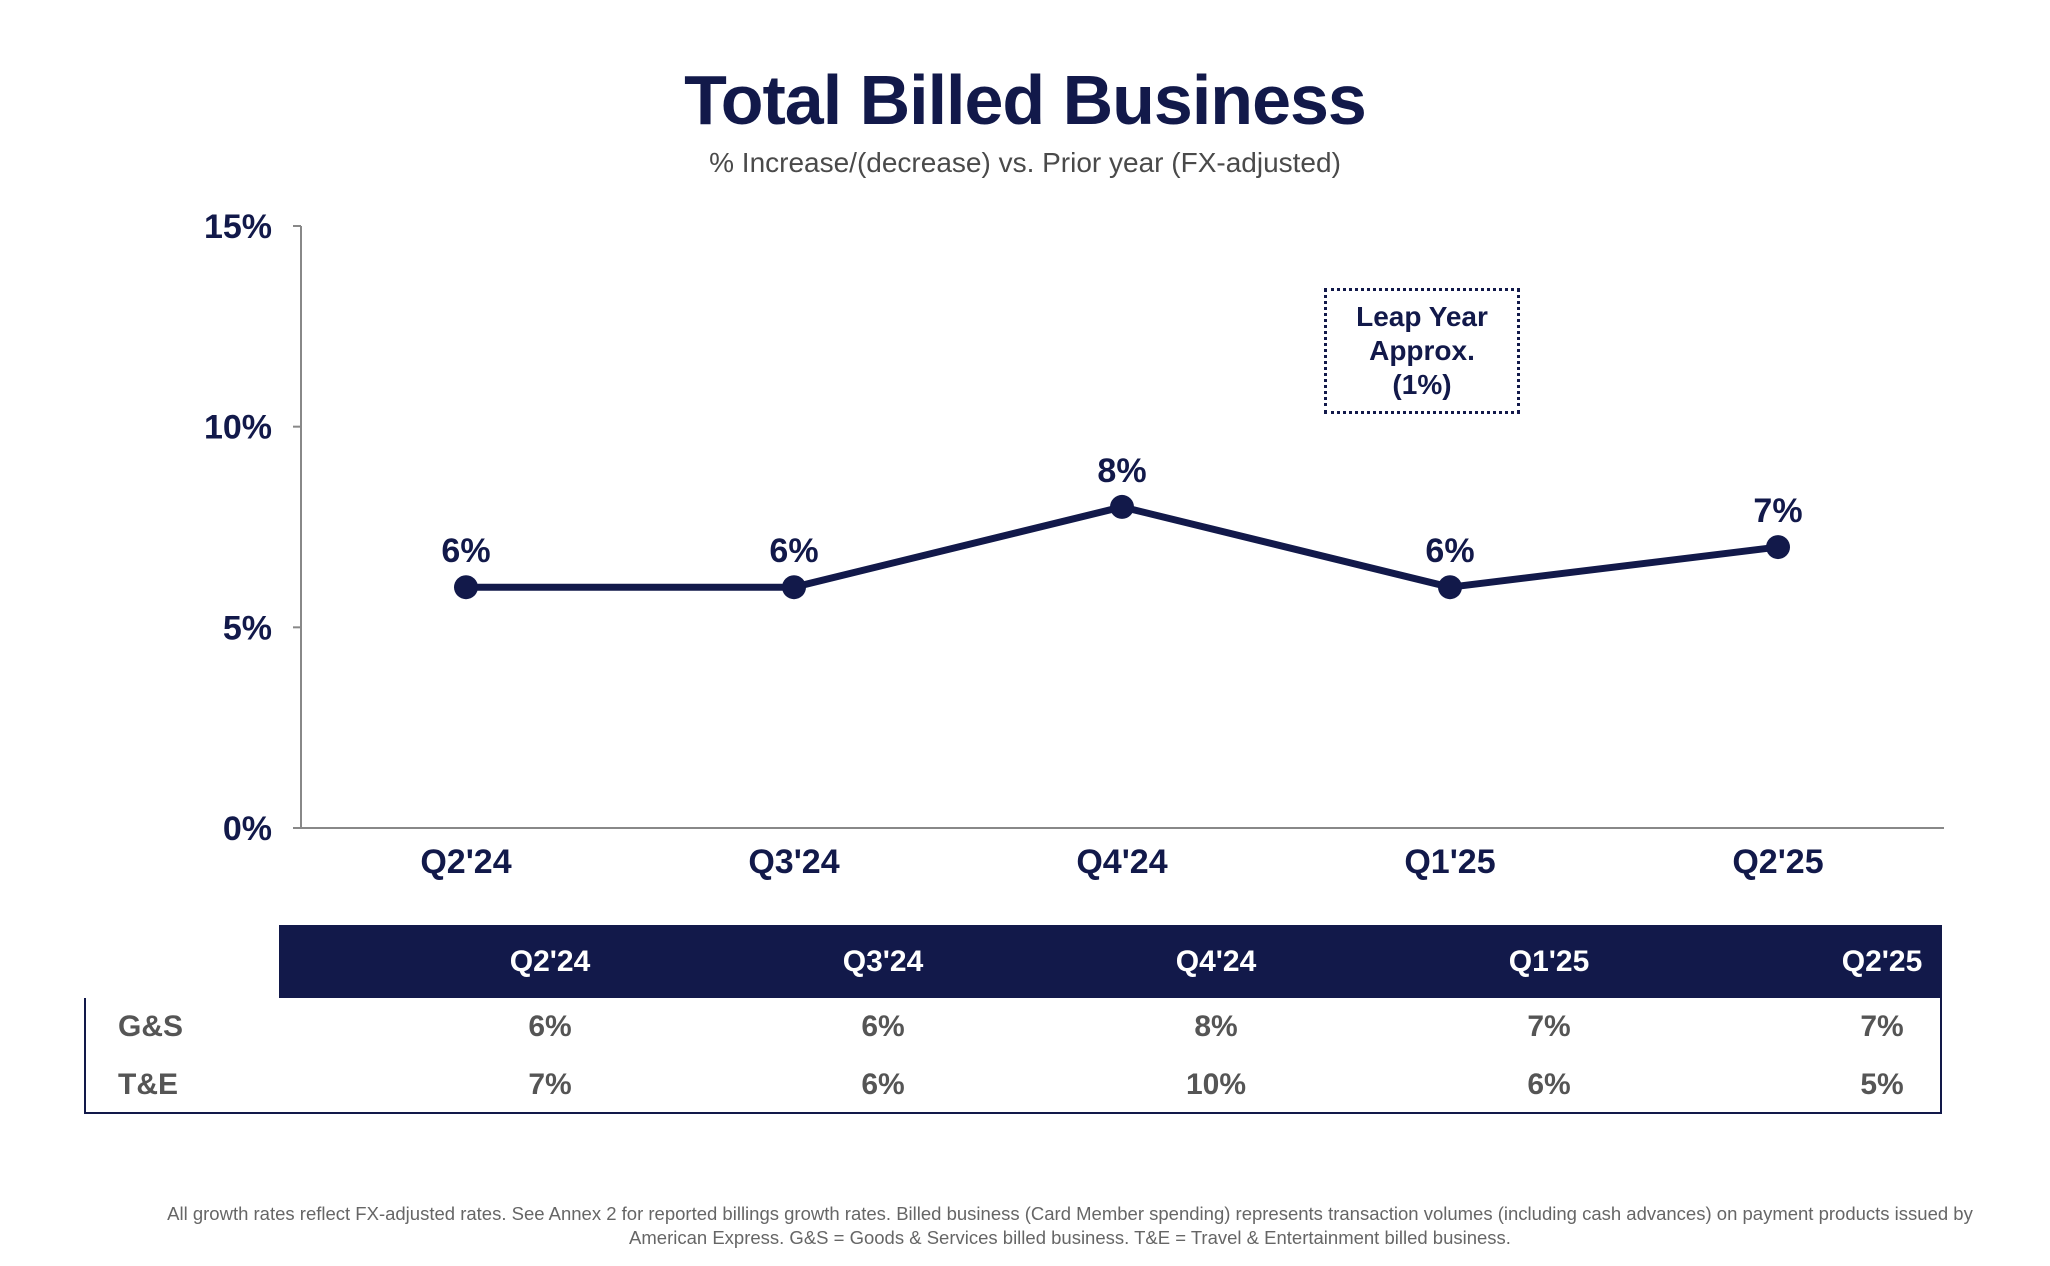 The height and width of the screenshot is (1266, 2050). I want to click on y-tick-label: 10%, so click(238, 428).